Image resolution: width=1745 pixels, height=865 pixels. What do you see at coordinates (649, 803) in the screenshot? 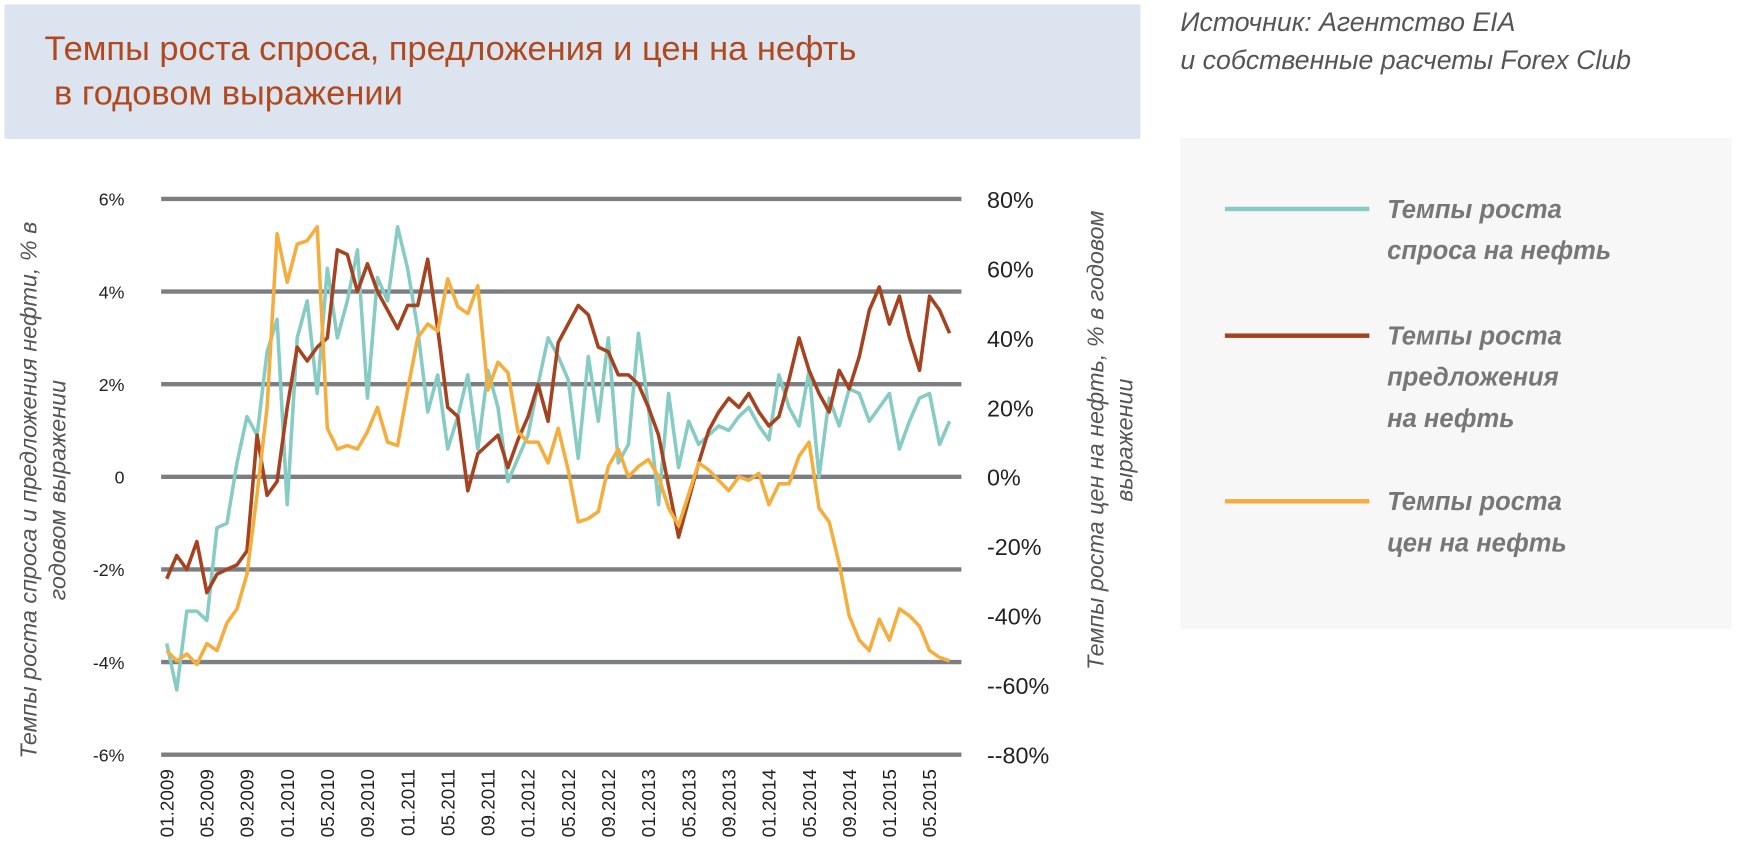
I see `x-tick-label: 01.2013` at bounding box center [649, 803].